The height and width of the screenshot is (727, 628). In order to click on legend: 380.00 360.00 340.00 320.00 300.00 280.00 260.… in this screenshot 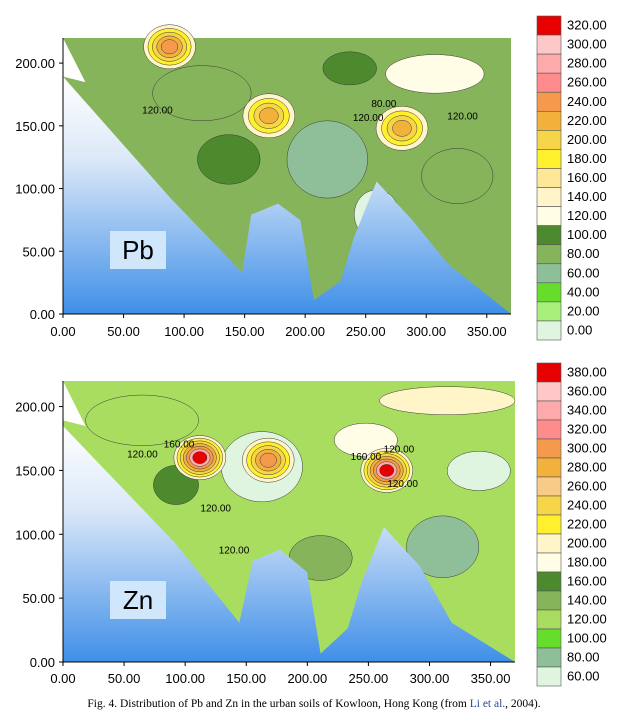, I will do `click(571, 524)`.